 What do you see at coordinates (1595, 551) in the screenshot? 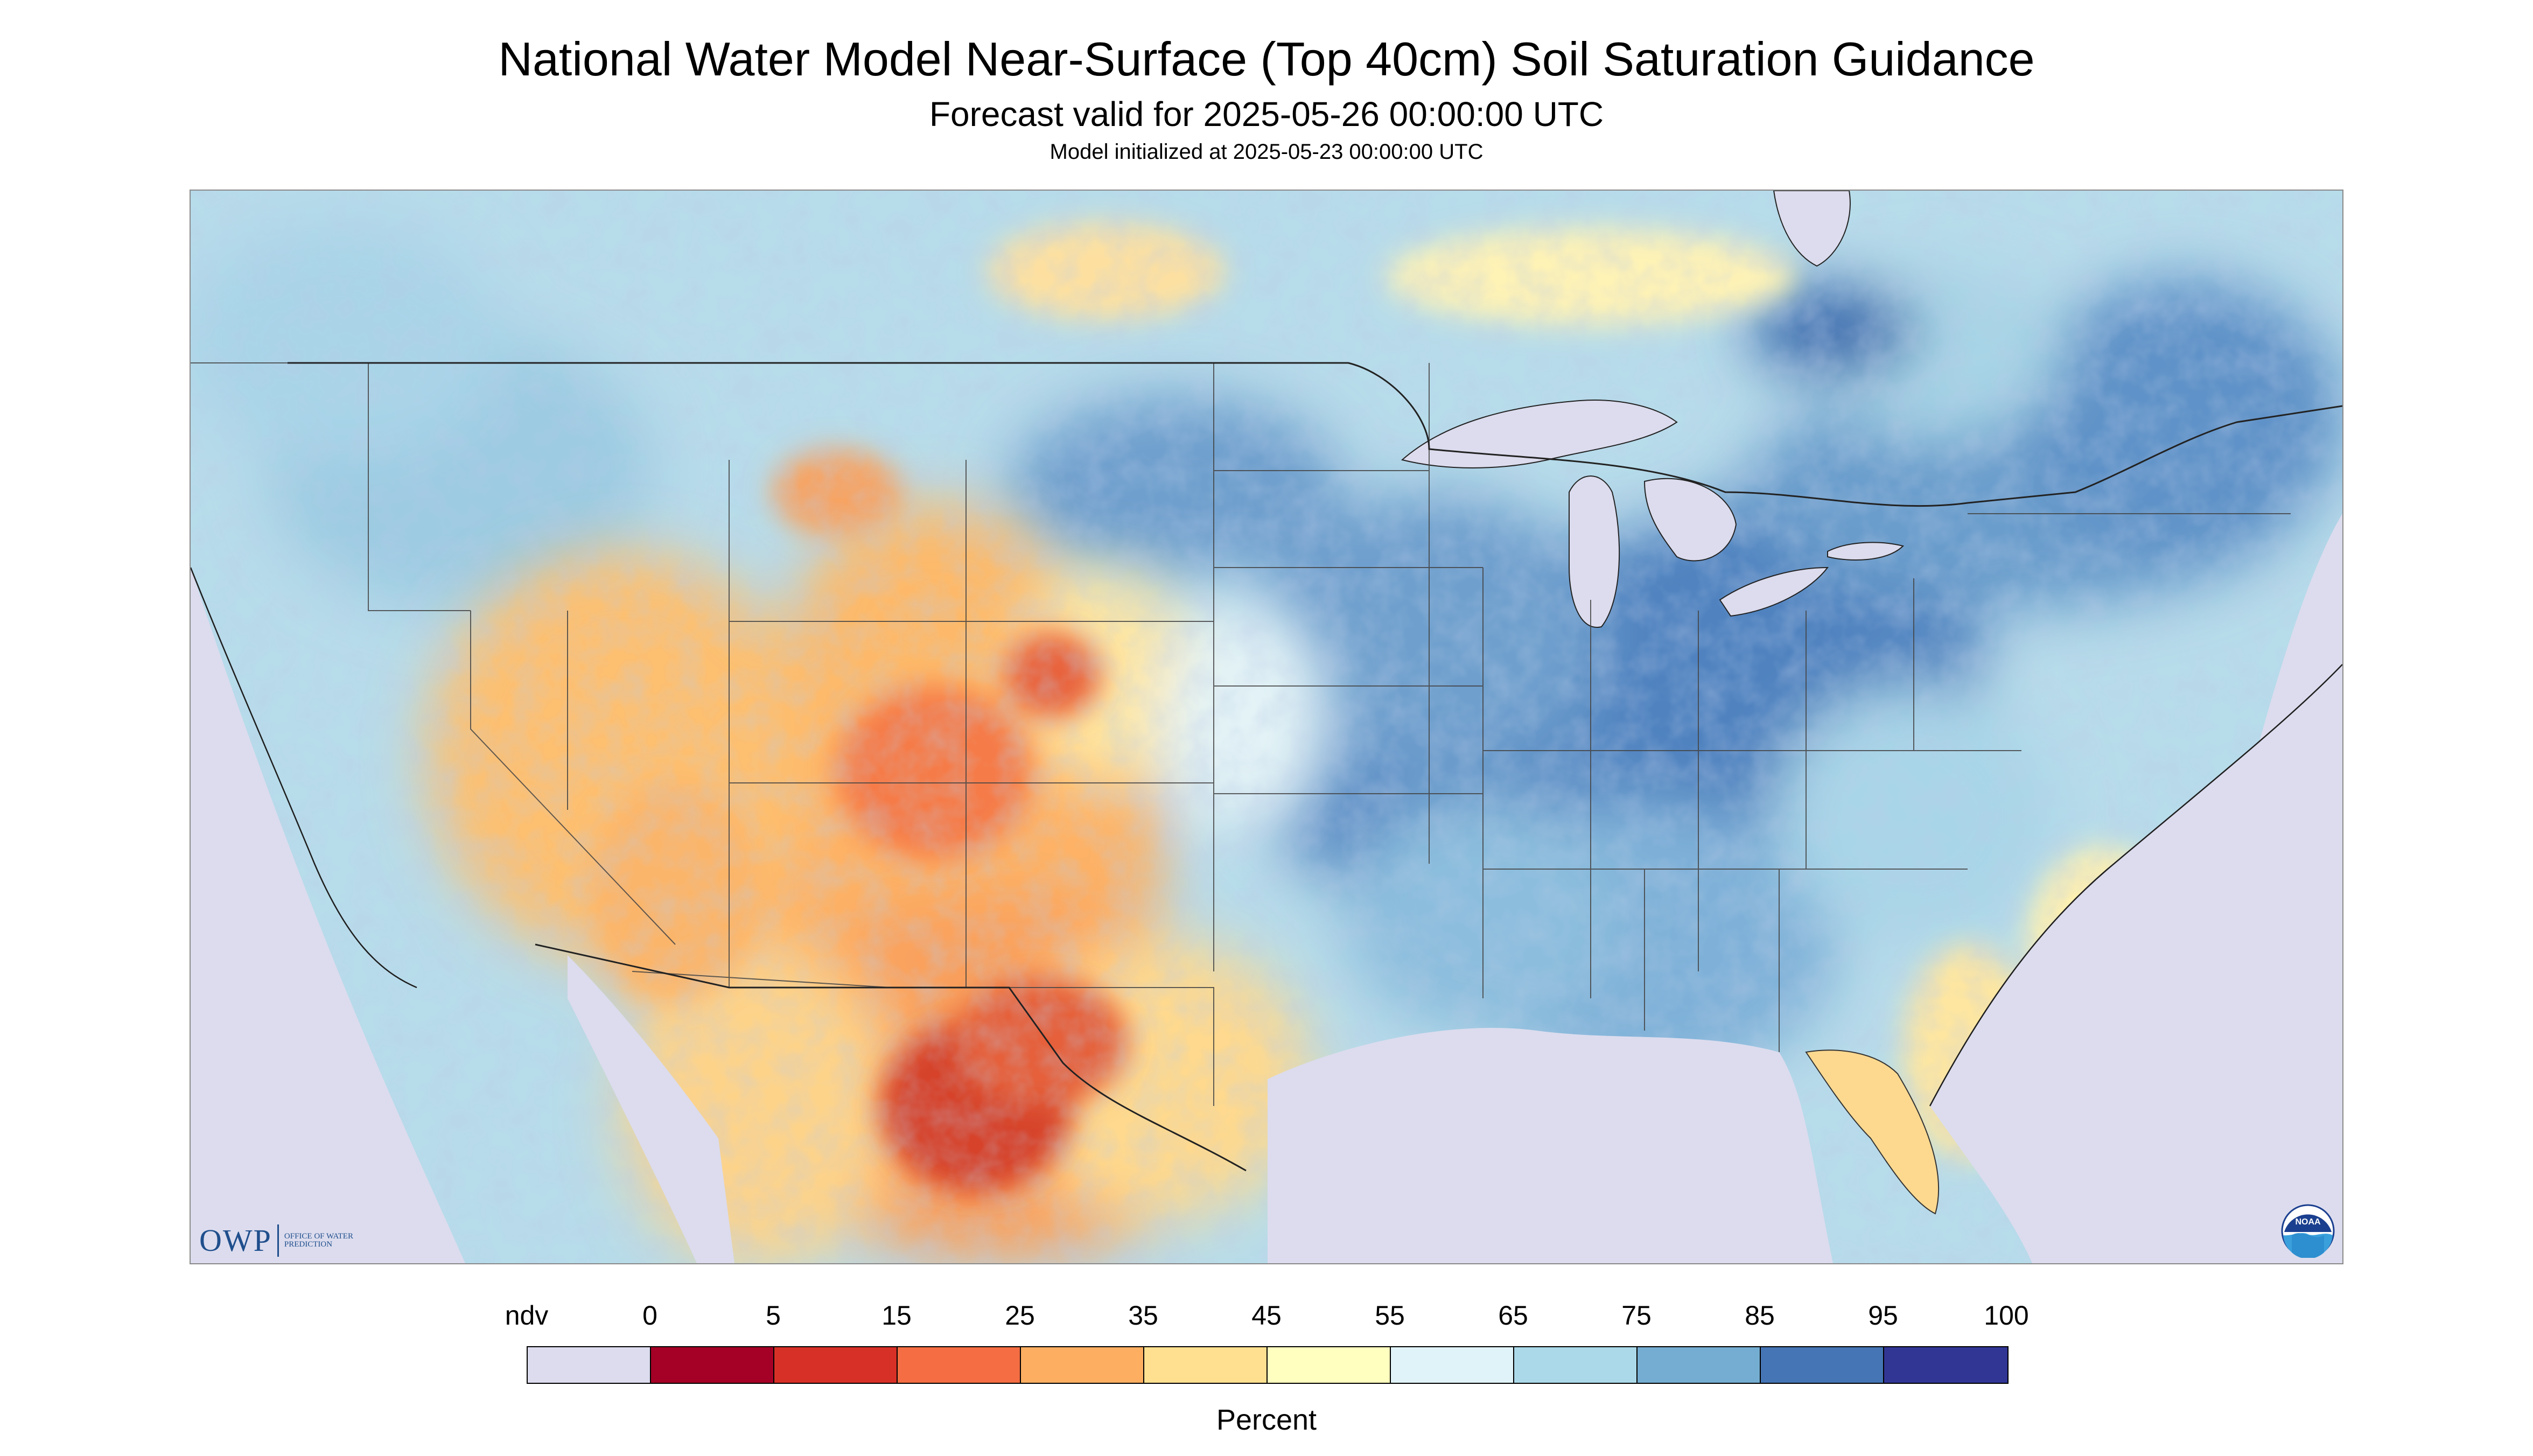
I see `lake-michigan` at bounding box center [1595, 551].